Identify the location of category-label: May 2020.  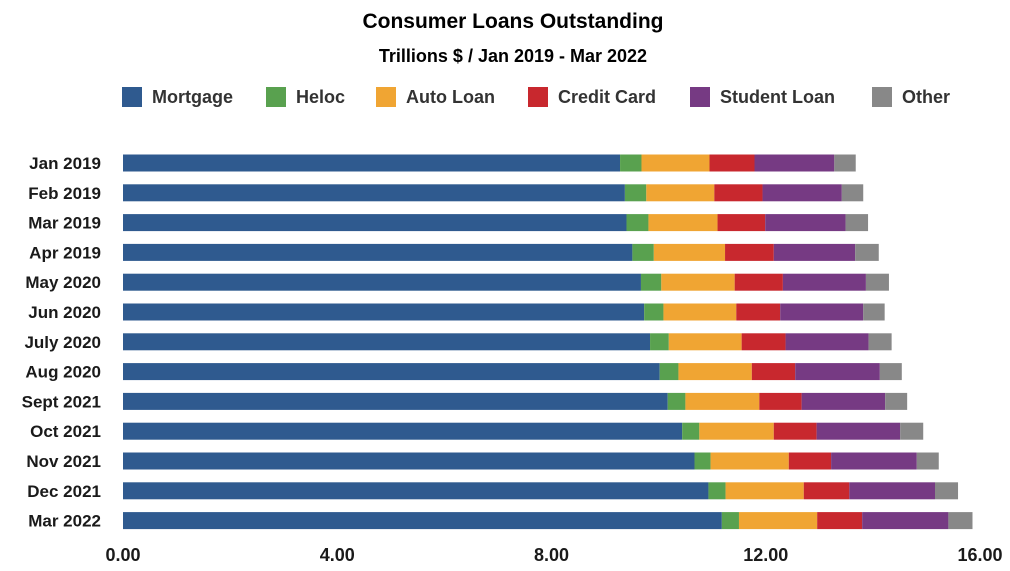
(63, 282).